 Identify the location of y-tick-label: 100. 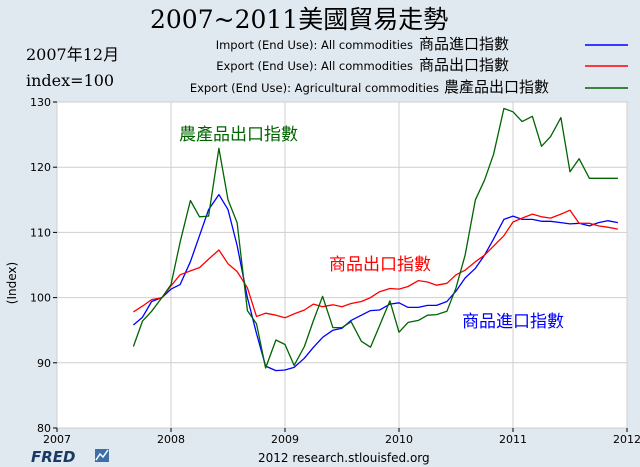
(40, 298).